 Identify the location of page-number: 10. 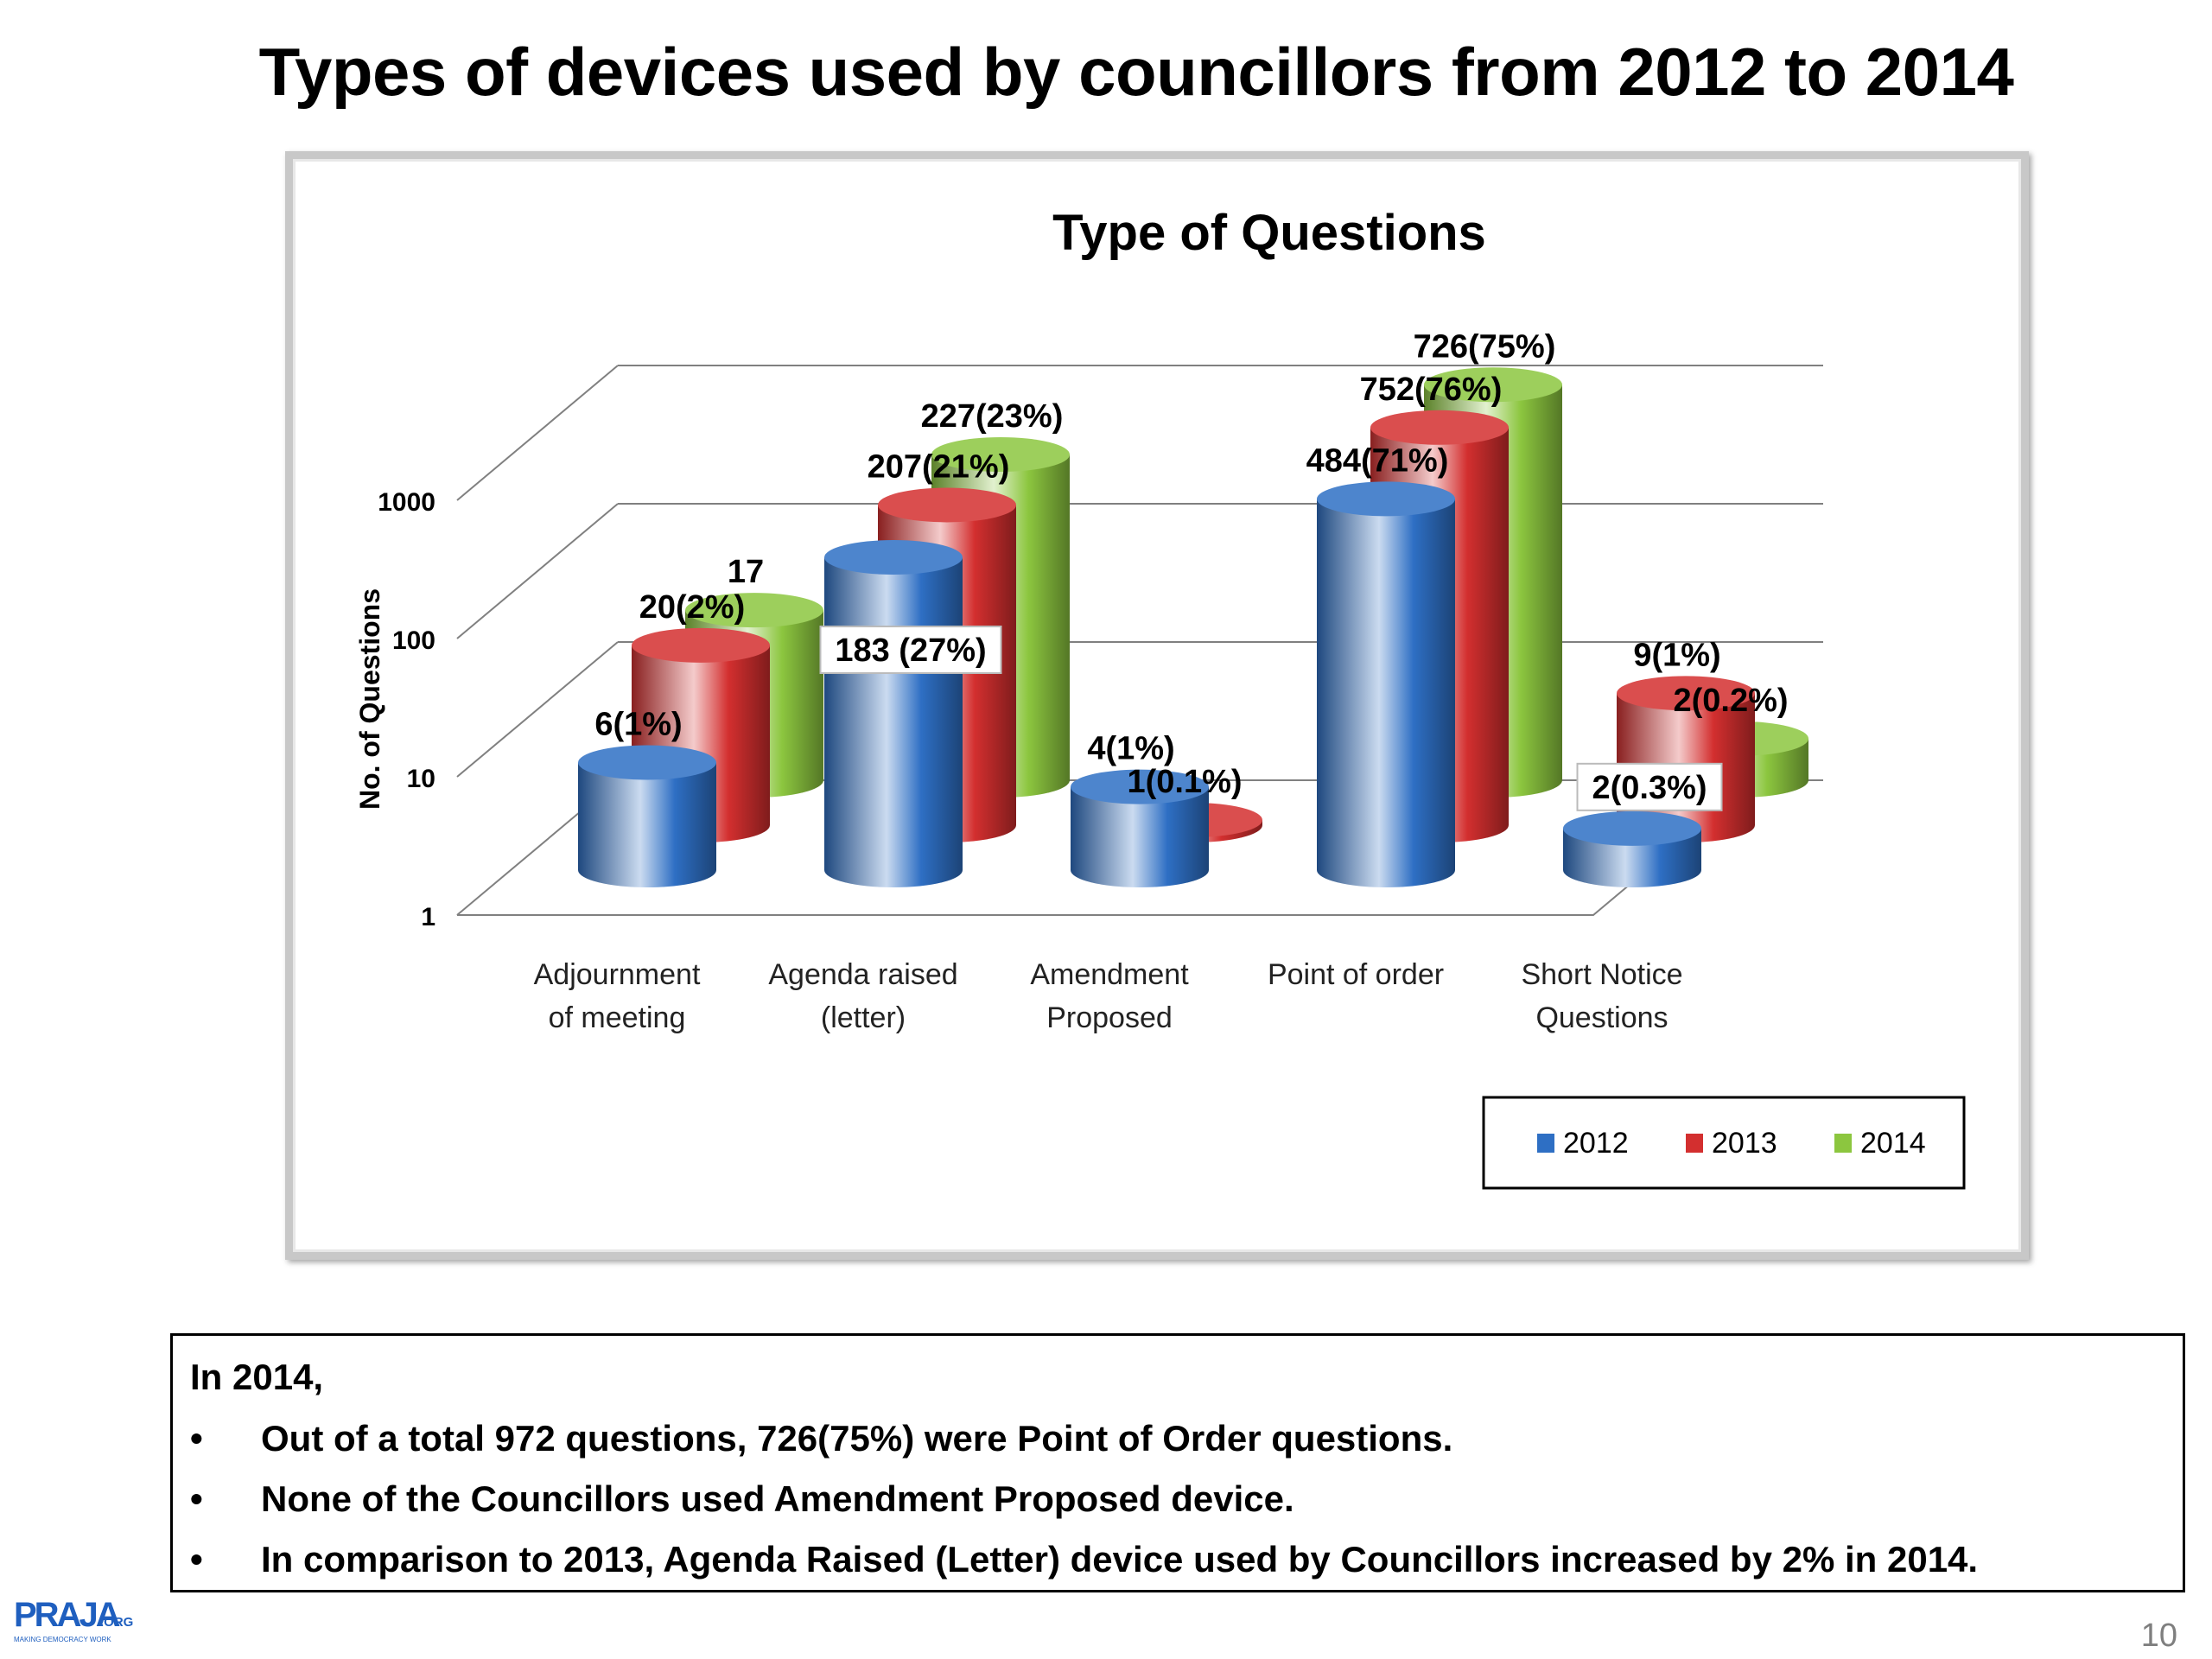
(2158, 1636).